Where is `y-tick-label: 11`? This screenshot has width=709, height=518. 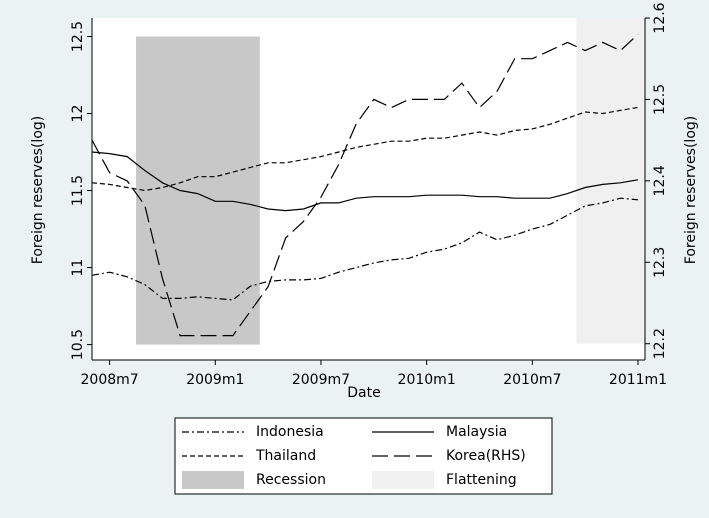
y-tick-label: 11 is located at coordinates (78, 268).